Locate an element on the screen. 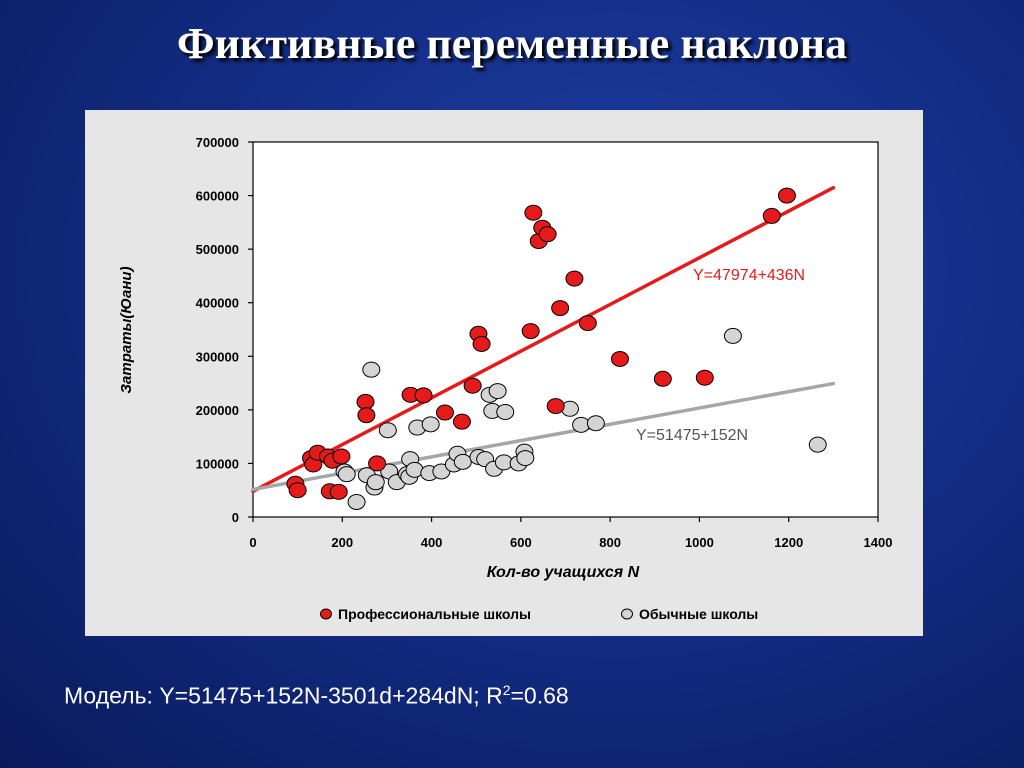  x-tick-label: 400 is located at coordinates (432, 542).